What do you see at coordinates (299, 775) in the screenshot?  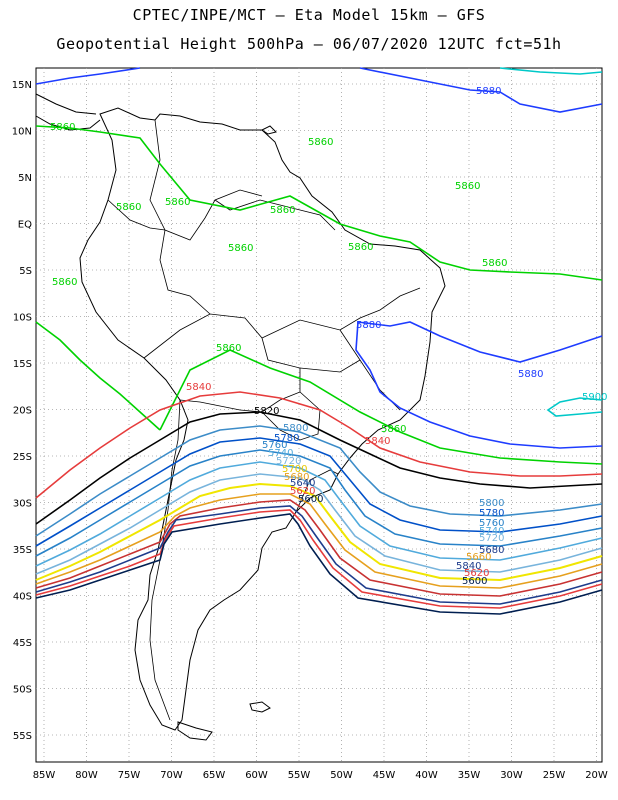 I see `longitude-label: 55W` at bounding box center [299, 775].